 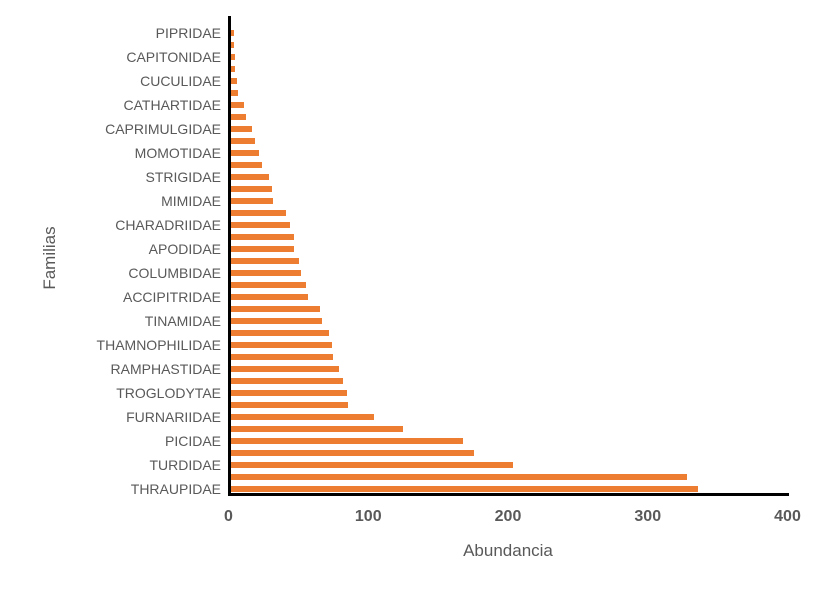 What do you see at coordinates (177, 152) in the screenshot?
I see `y-axis-category-label: MOMOTIDAE` at bounding box center [177, 152].